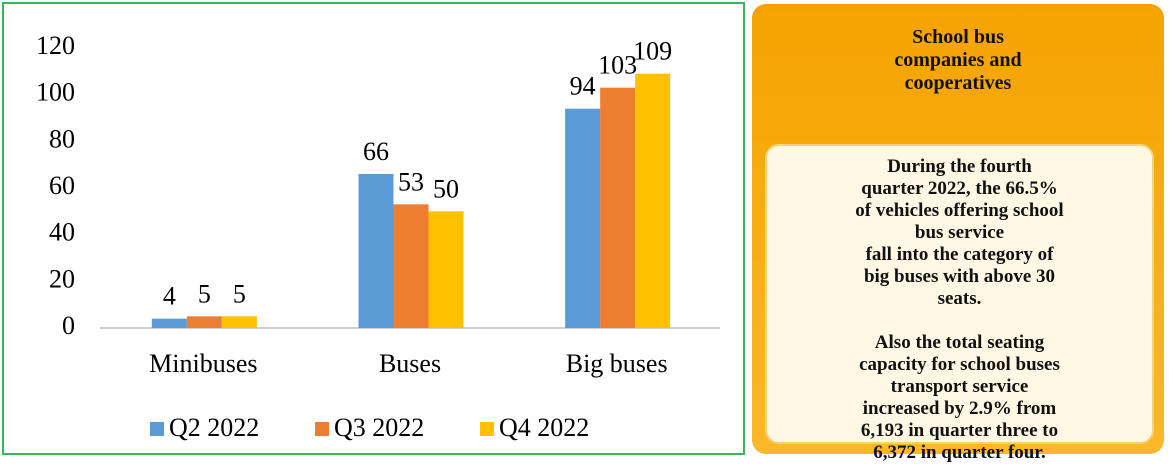 The image size is (1169, 464). Describe the element at coordinates (62, 278) in the screenshot. I see `y-tick-label: 20` at that location.